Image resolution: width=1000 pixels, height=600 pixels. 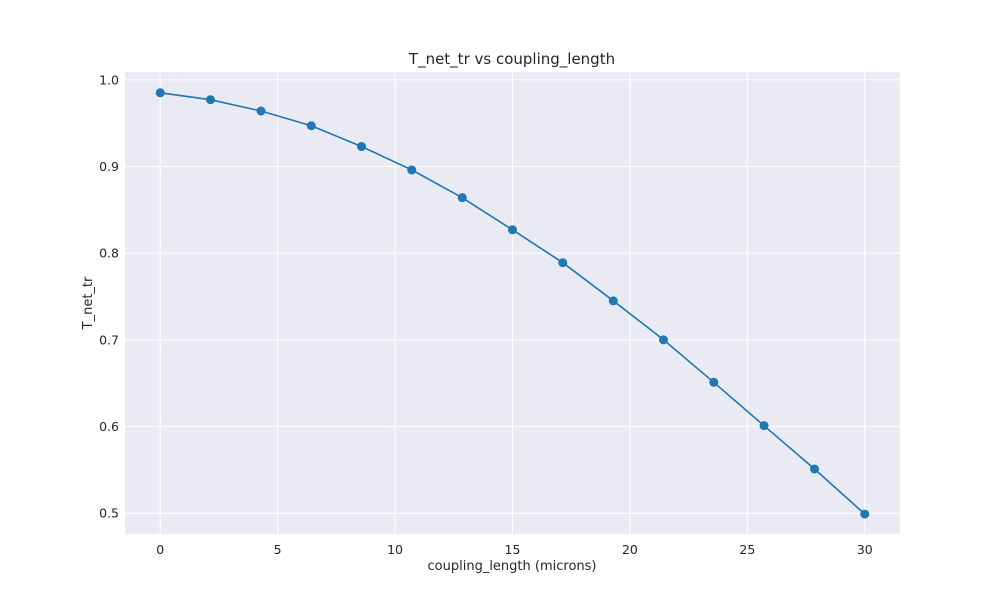 What do you see at coordinates (109, 339) in the screenshot?
I see `y-tick-label: 0.7` at bounding box center [109, 339].